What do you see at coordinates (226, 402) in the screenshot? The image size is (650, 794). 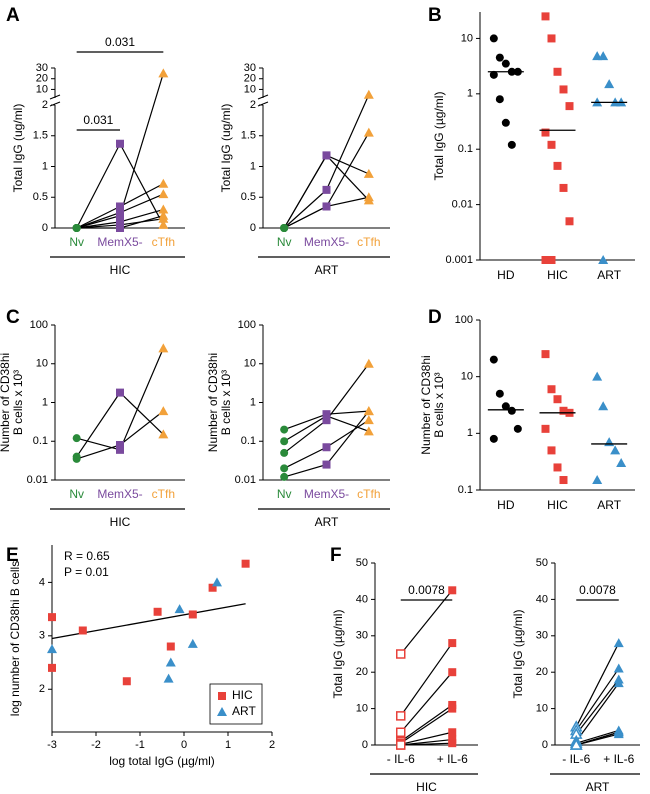 I see `y-axis-label: B cells x 10³` at bounding box center [226, 402].